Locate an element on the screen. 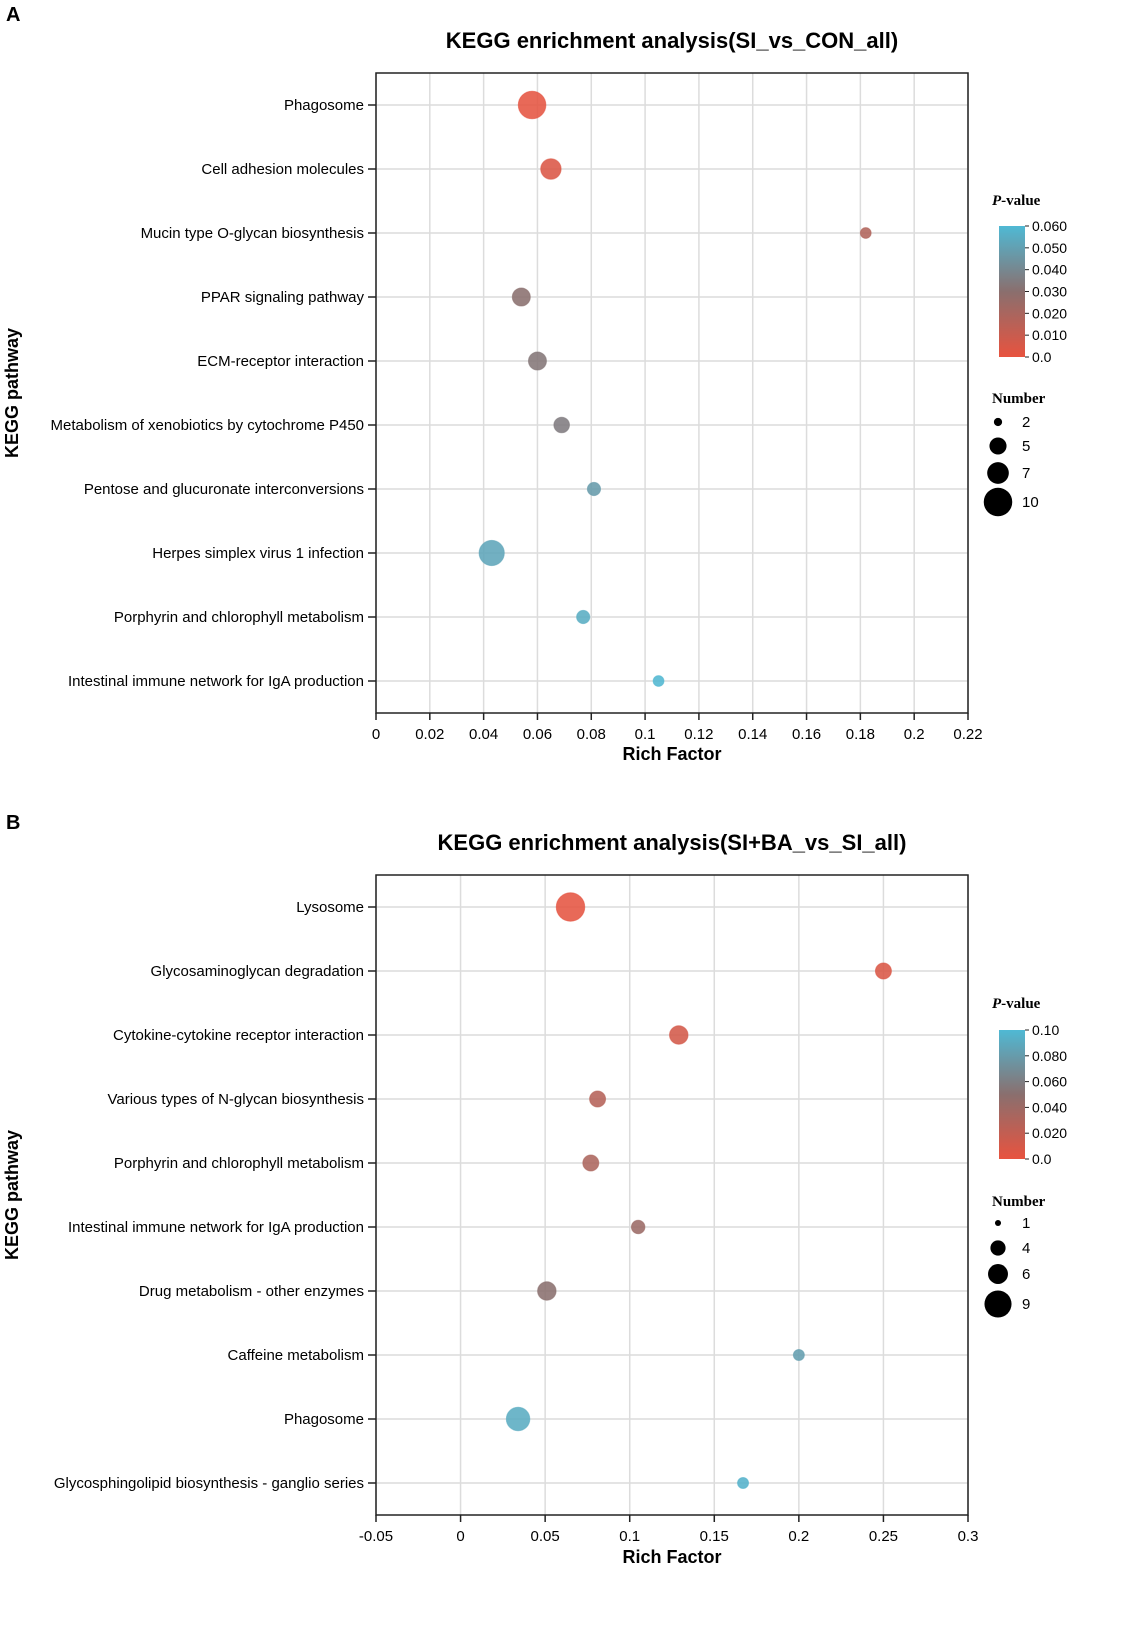 This screenshot has width=1121, height=1637. colorbar-tick-label: 0.030 is located at coordinates (1049, 292).